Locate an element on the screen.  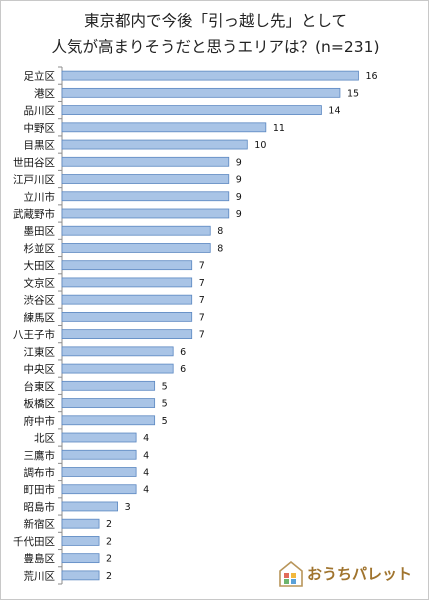
category-label: 江戸川区 is located at coordinates (34, 180).